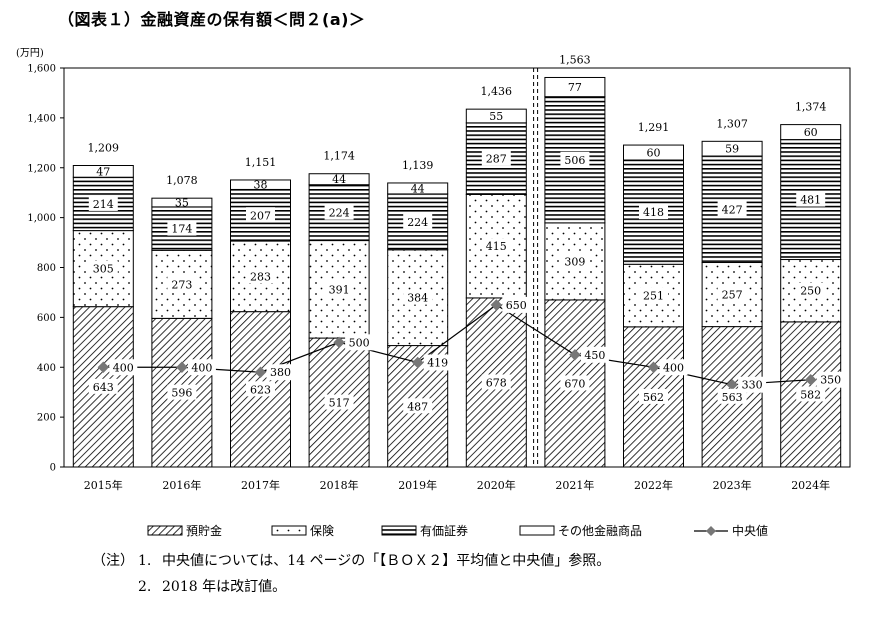 This screenshot has height=620, width=870. I want to click on bar-value-label: 481, so click(810, 200).